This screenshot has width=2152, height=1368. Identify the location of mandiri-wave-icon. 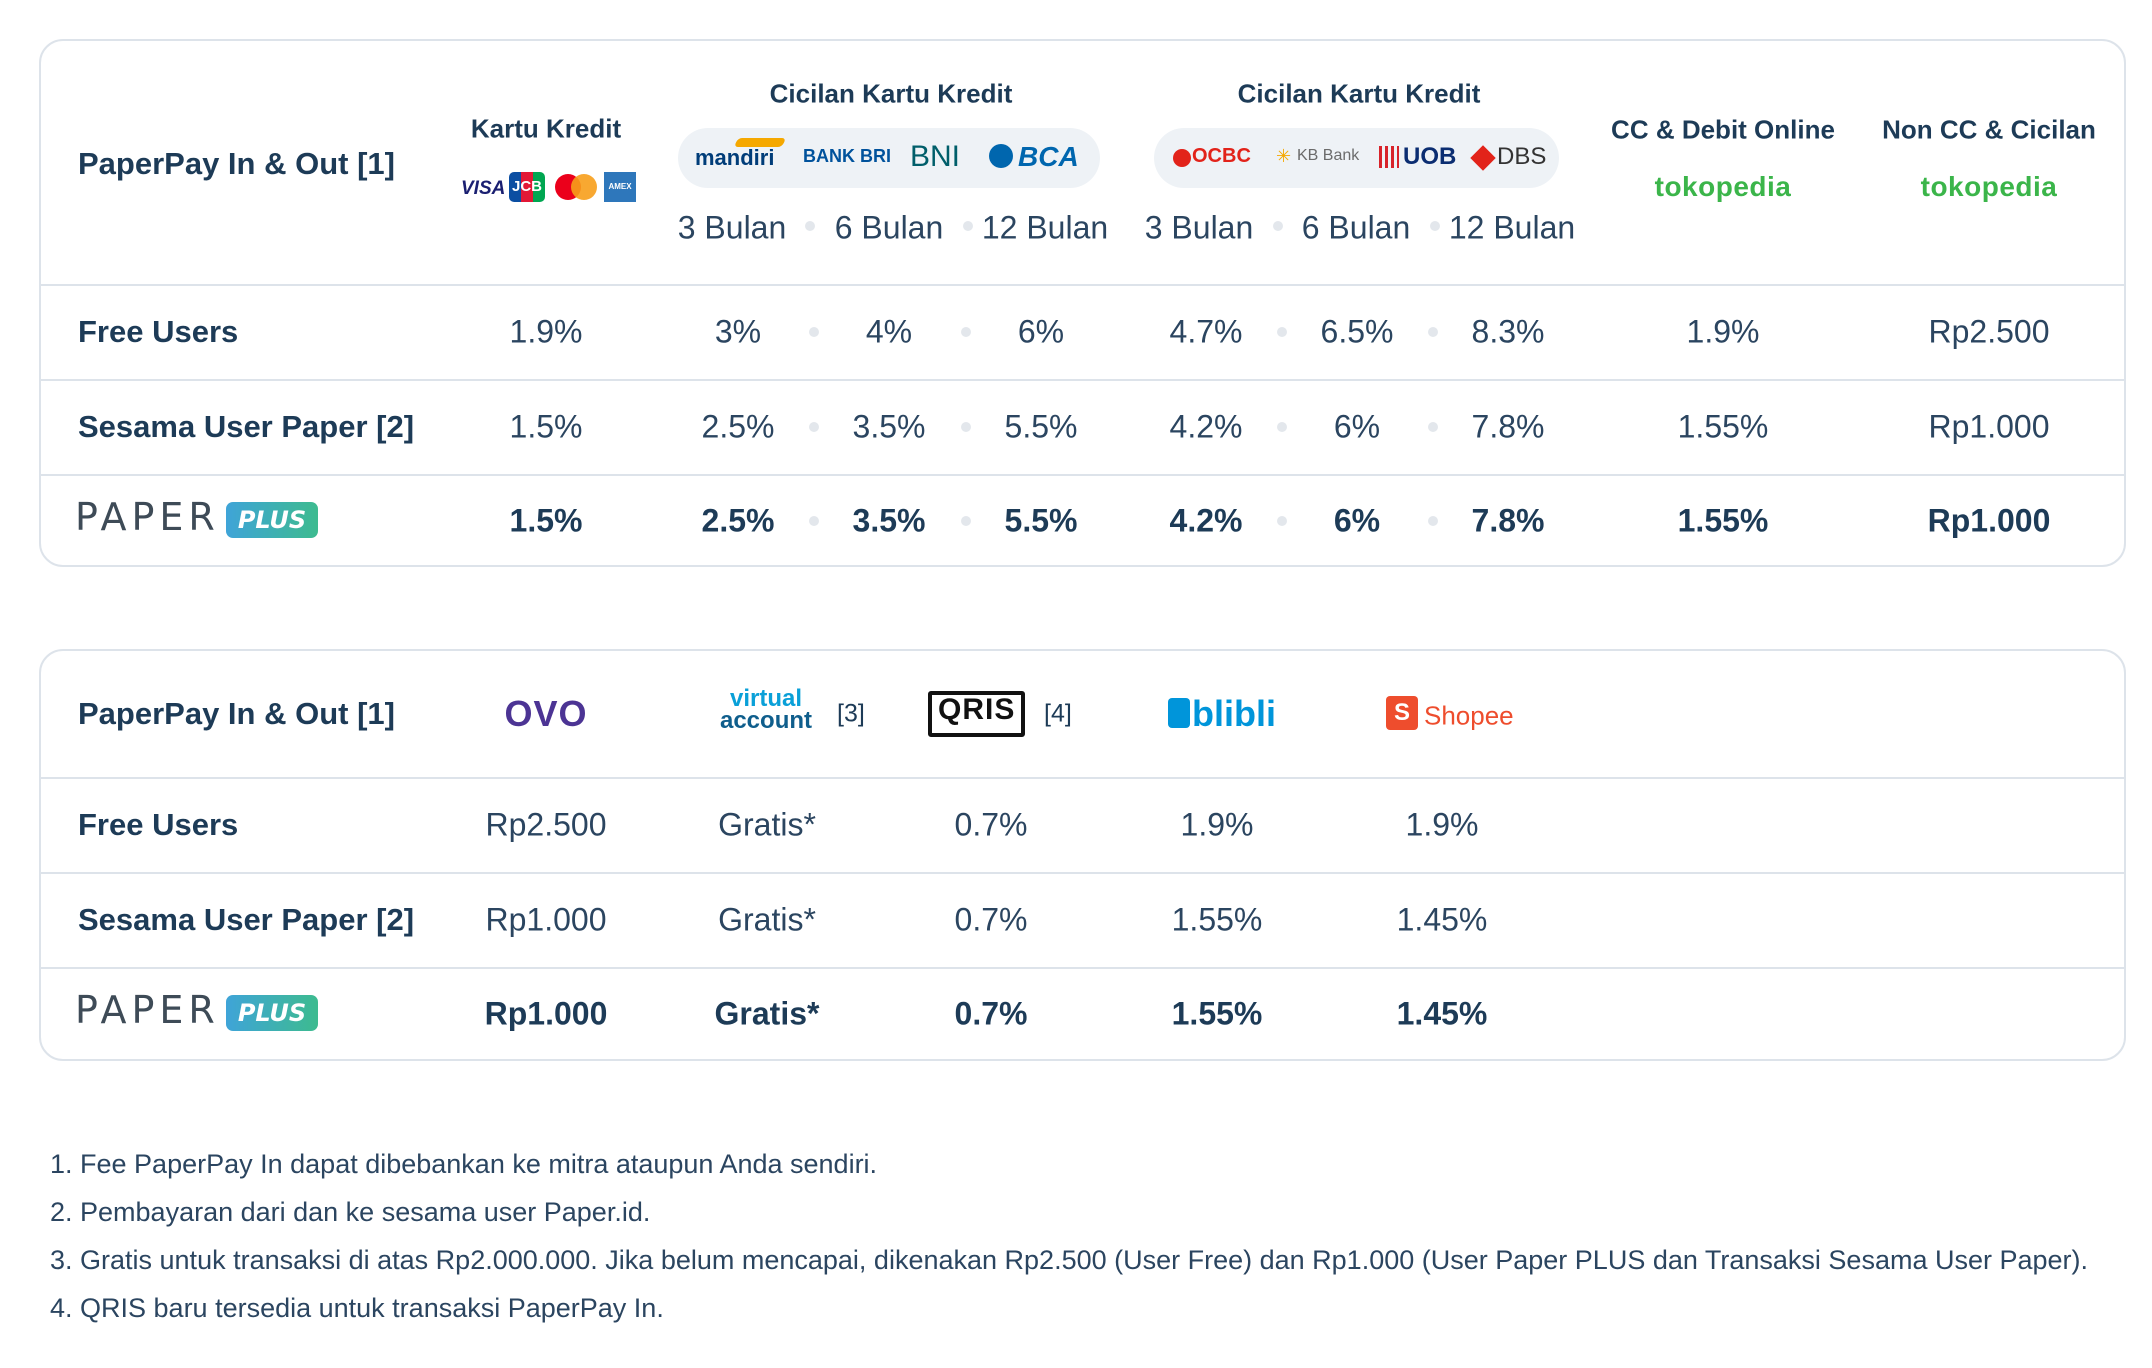
(760, 142).